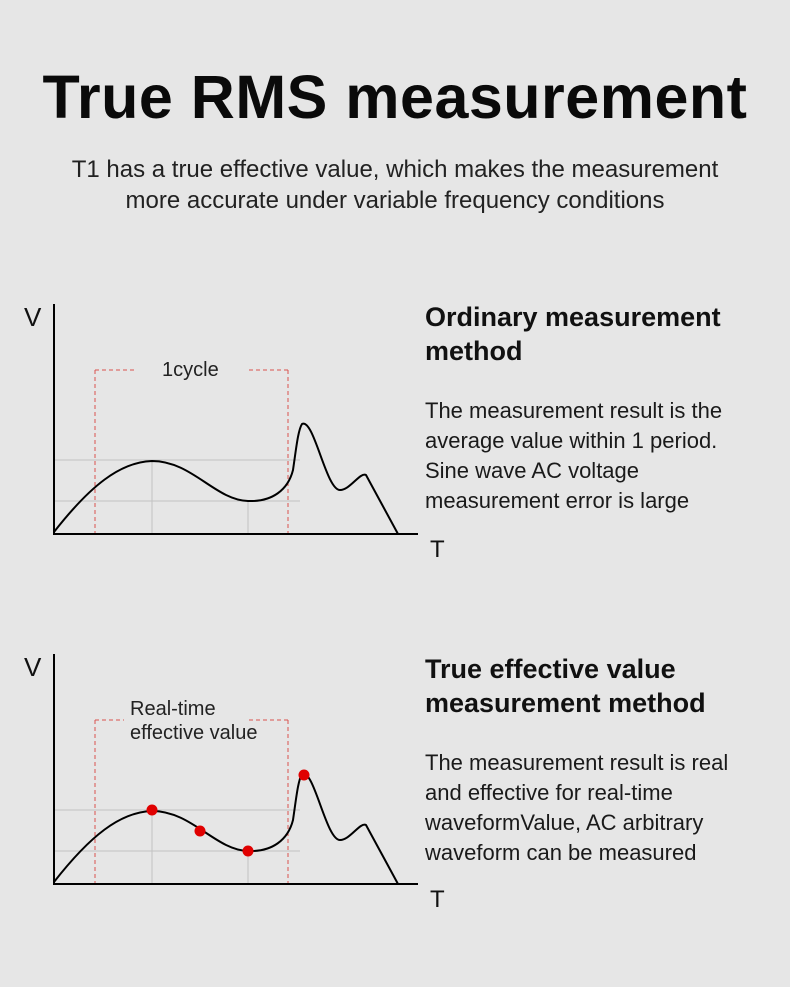 The width and height of the screenshot is (790, 987). Describe the element at coordinates (191, 451) in the screenshot. I see `cycle-bracket` at that location.